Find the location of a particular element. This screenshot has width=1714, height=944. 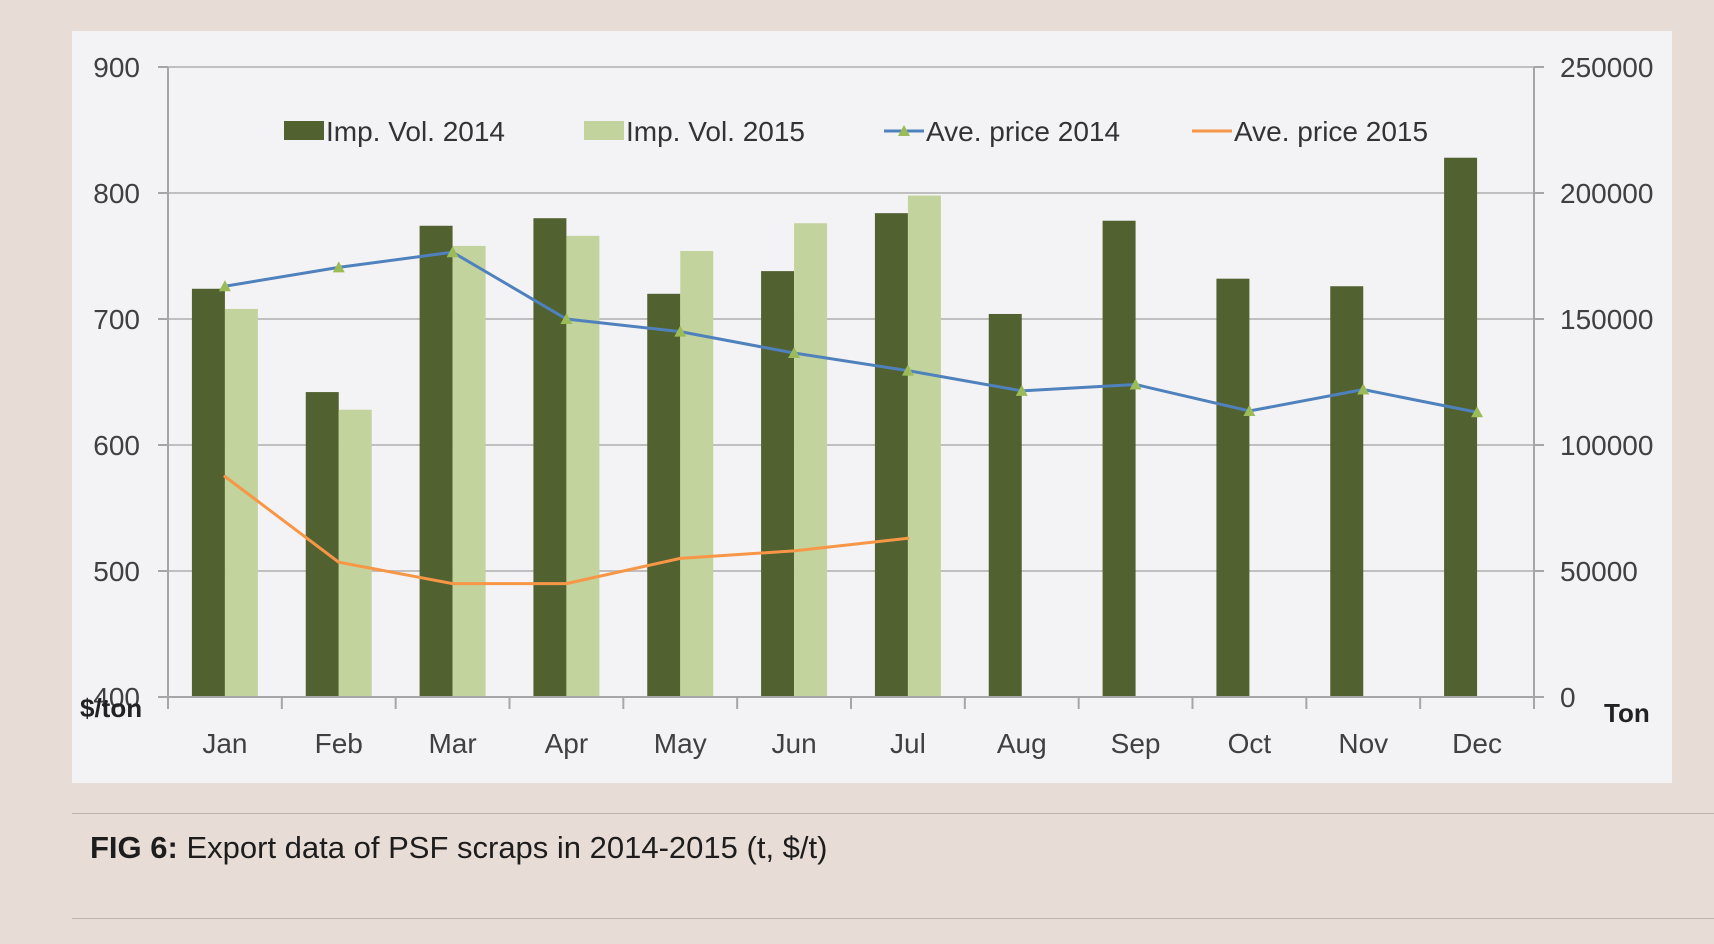

right-axis-unit: Ton is located at coordinates (1627, 713).